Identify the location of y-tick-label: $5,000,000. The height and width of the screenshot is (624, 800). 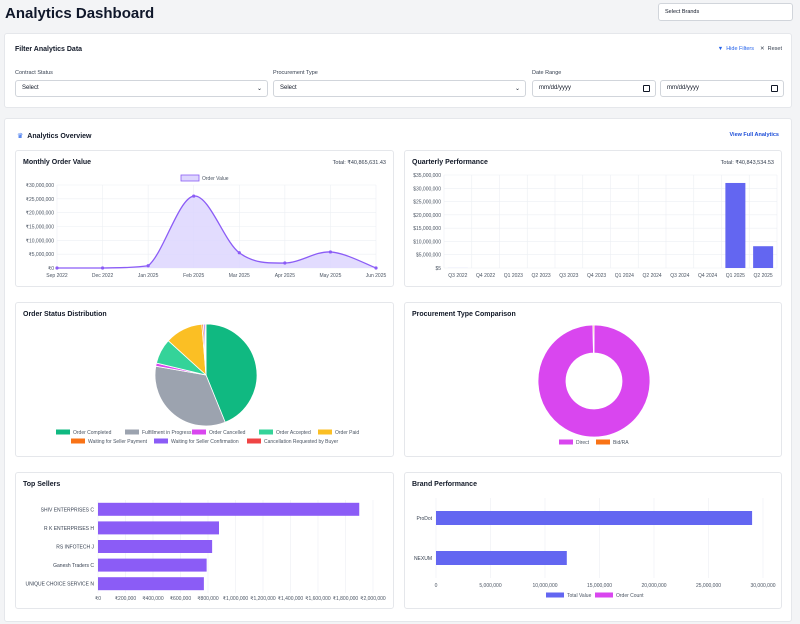
(428, 256).